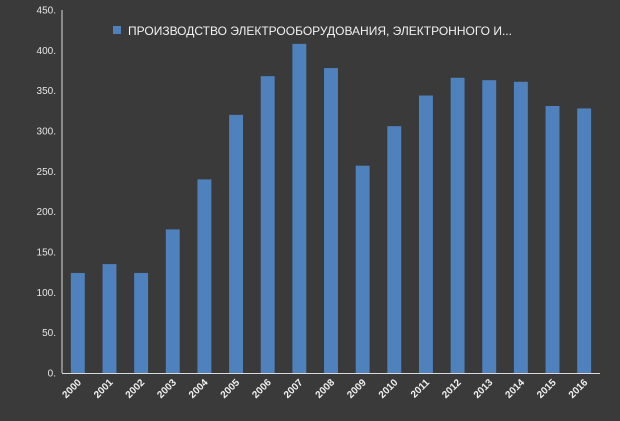 The image size is (620, 421). Describe the element at coordinates (420, 388) in the screenshot. I see `x-tick-label: 2011` at that location.